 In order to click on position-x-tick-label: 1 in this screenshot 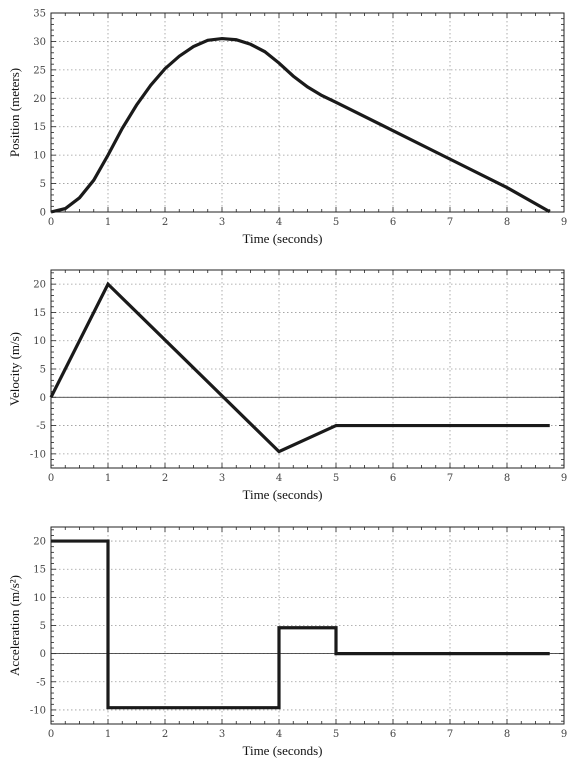, I will do `click(108, 222)`.